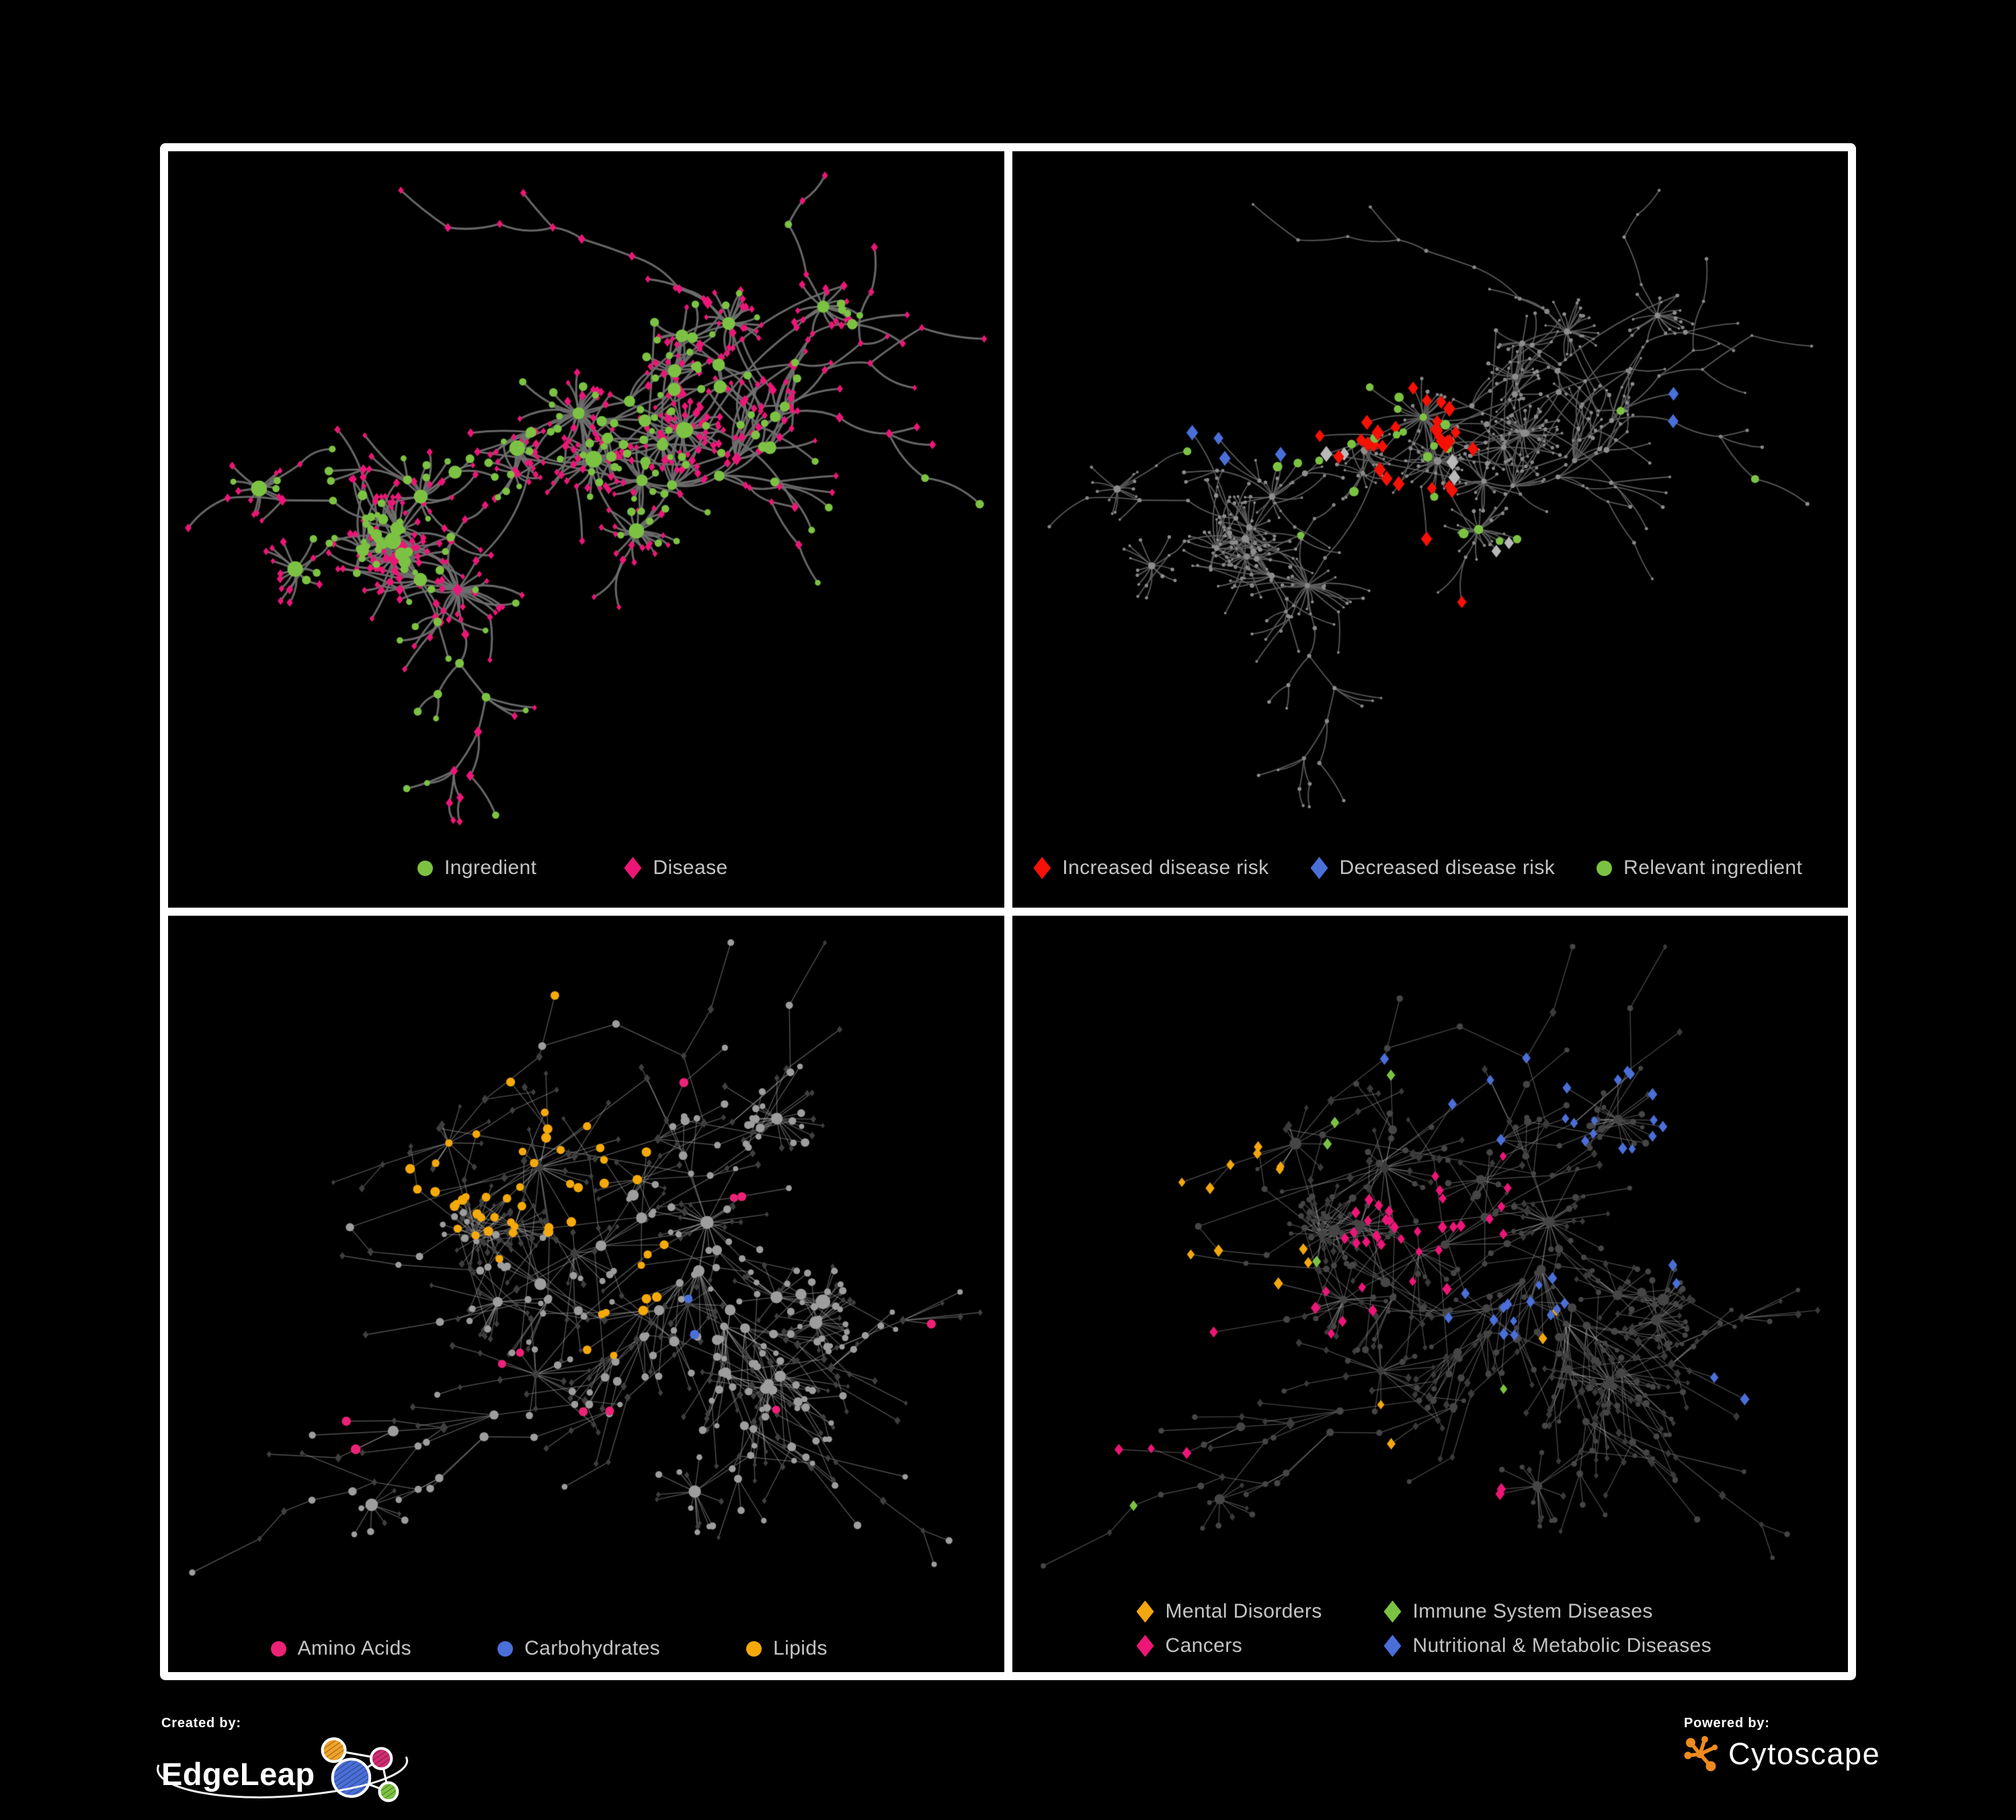 The image size is (2016, 1820). Describe the element at coordinates (1804, 1753) in the screenshot. I see `cytoscape-wordmark: Cytoscape` at that location.